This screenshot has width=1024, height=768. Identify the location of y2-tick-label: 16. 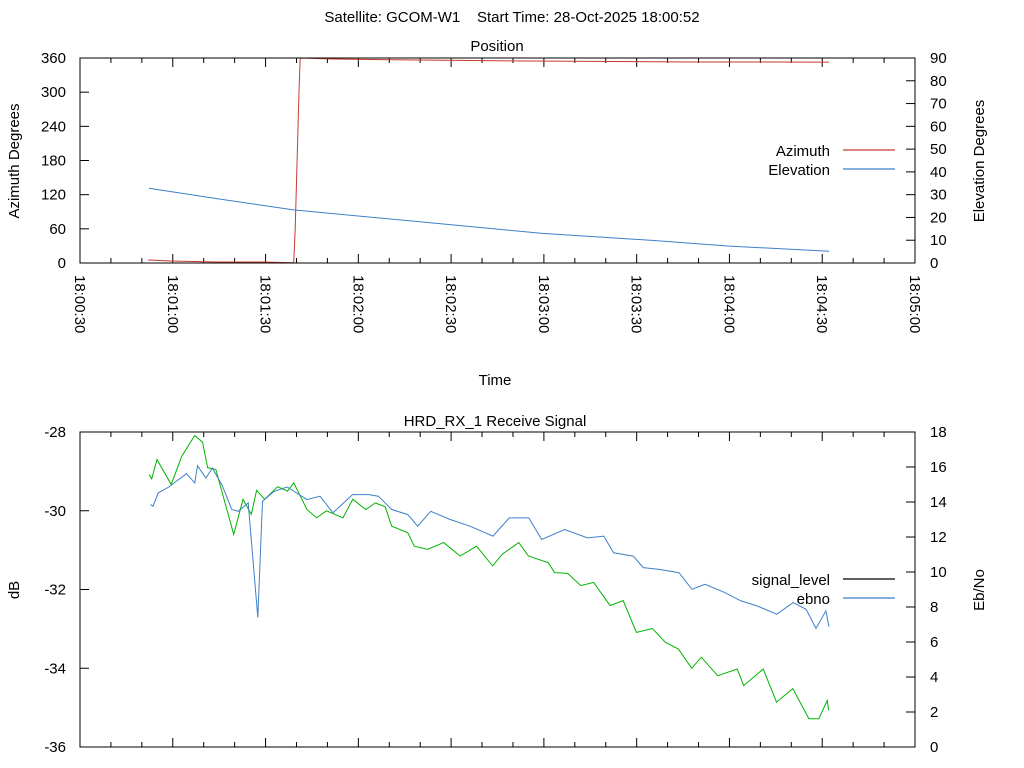
(938, 467).